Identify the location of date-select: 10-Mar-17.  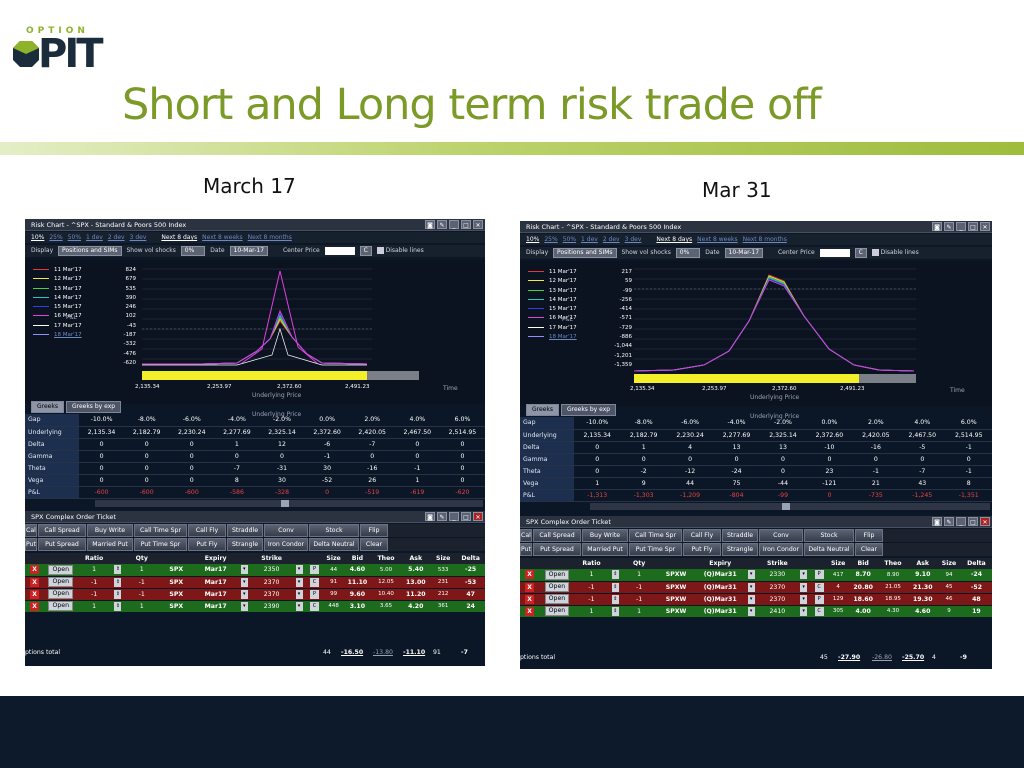
(744, 253).